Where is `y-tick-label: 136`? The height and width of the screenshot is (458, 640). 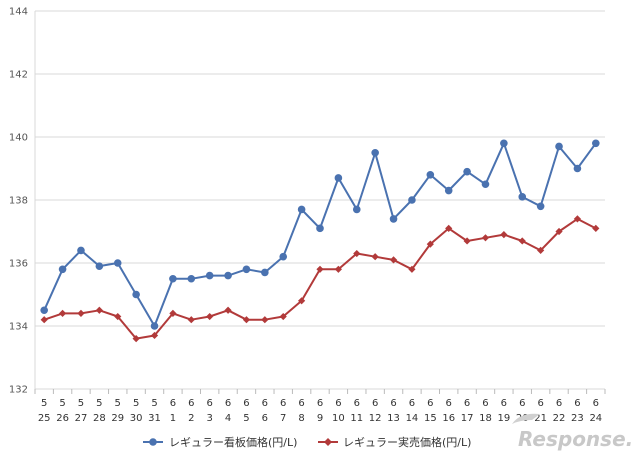
y-tick-label: 136 is located at coordinates (18, 264).